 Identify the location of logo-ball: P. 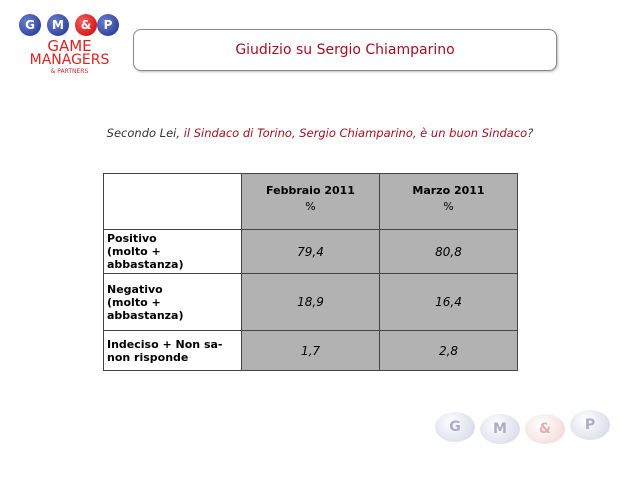
(108, 25).